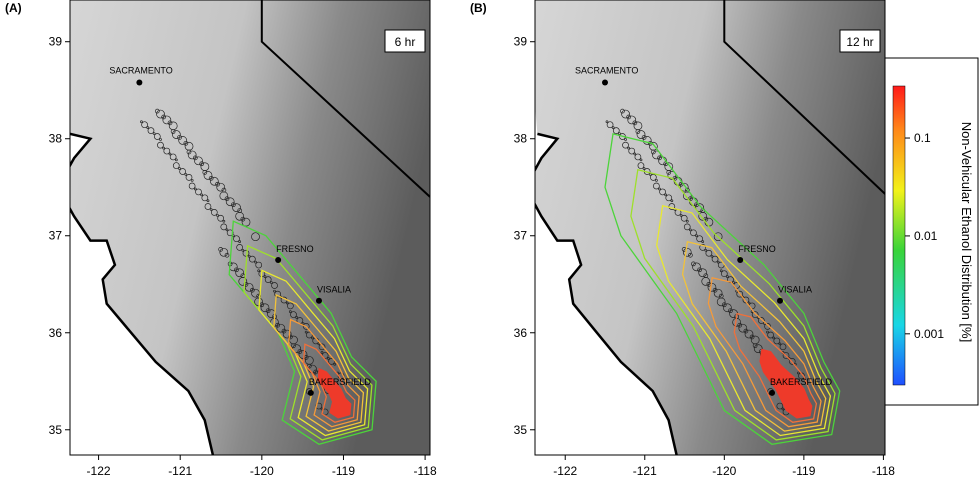  I want to click on x-tick-label: -118, so click(883, 471).